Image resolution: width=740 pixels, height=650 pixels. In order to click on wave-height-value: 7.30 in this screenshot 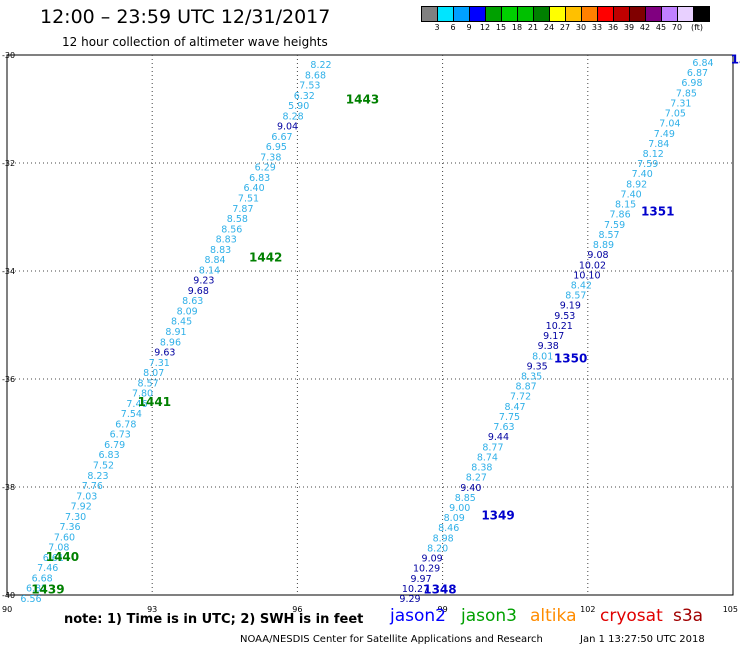, I will do `click(75, 517)`.